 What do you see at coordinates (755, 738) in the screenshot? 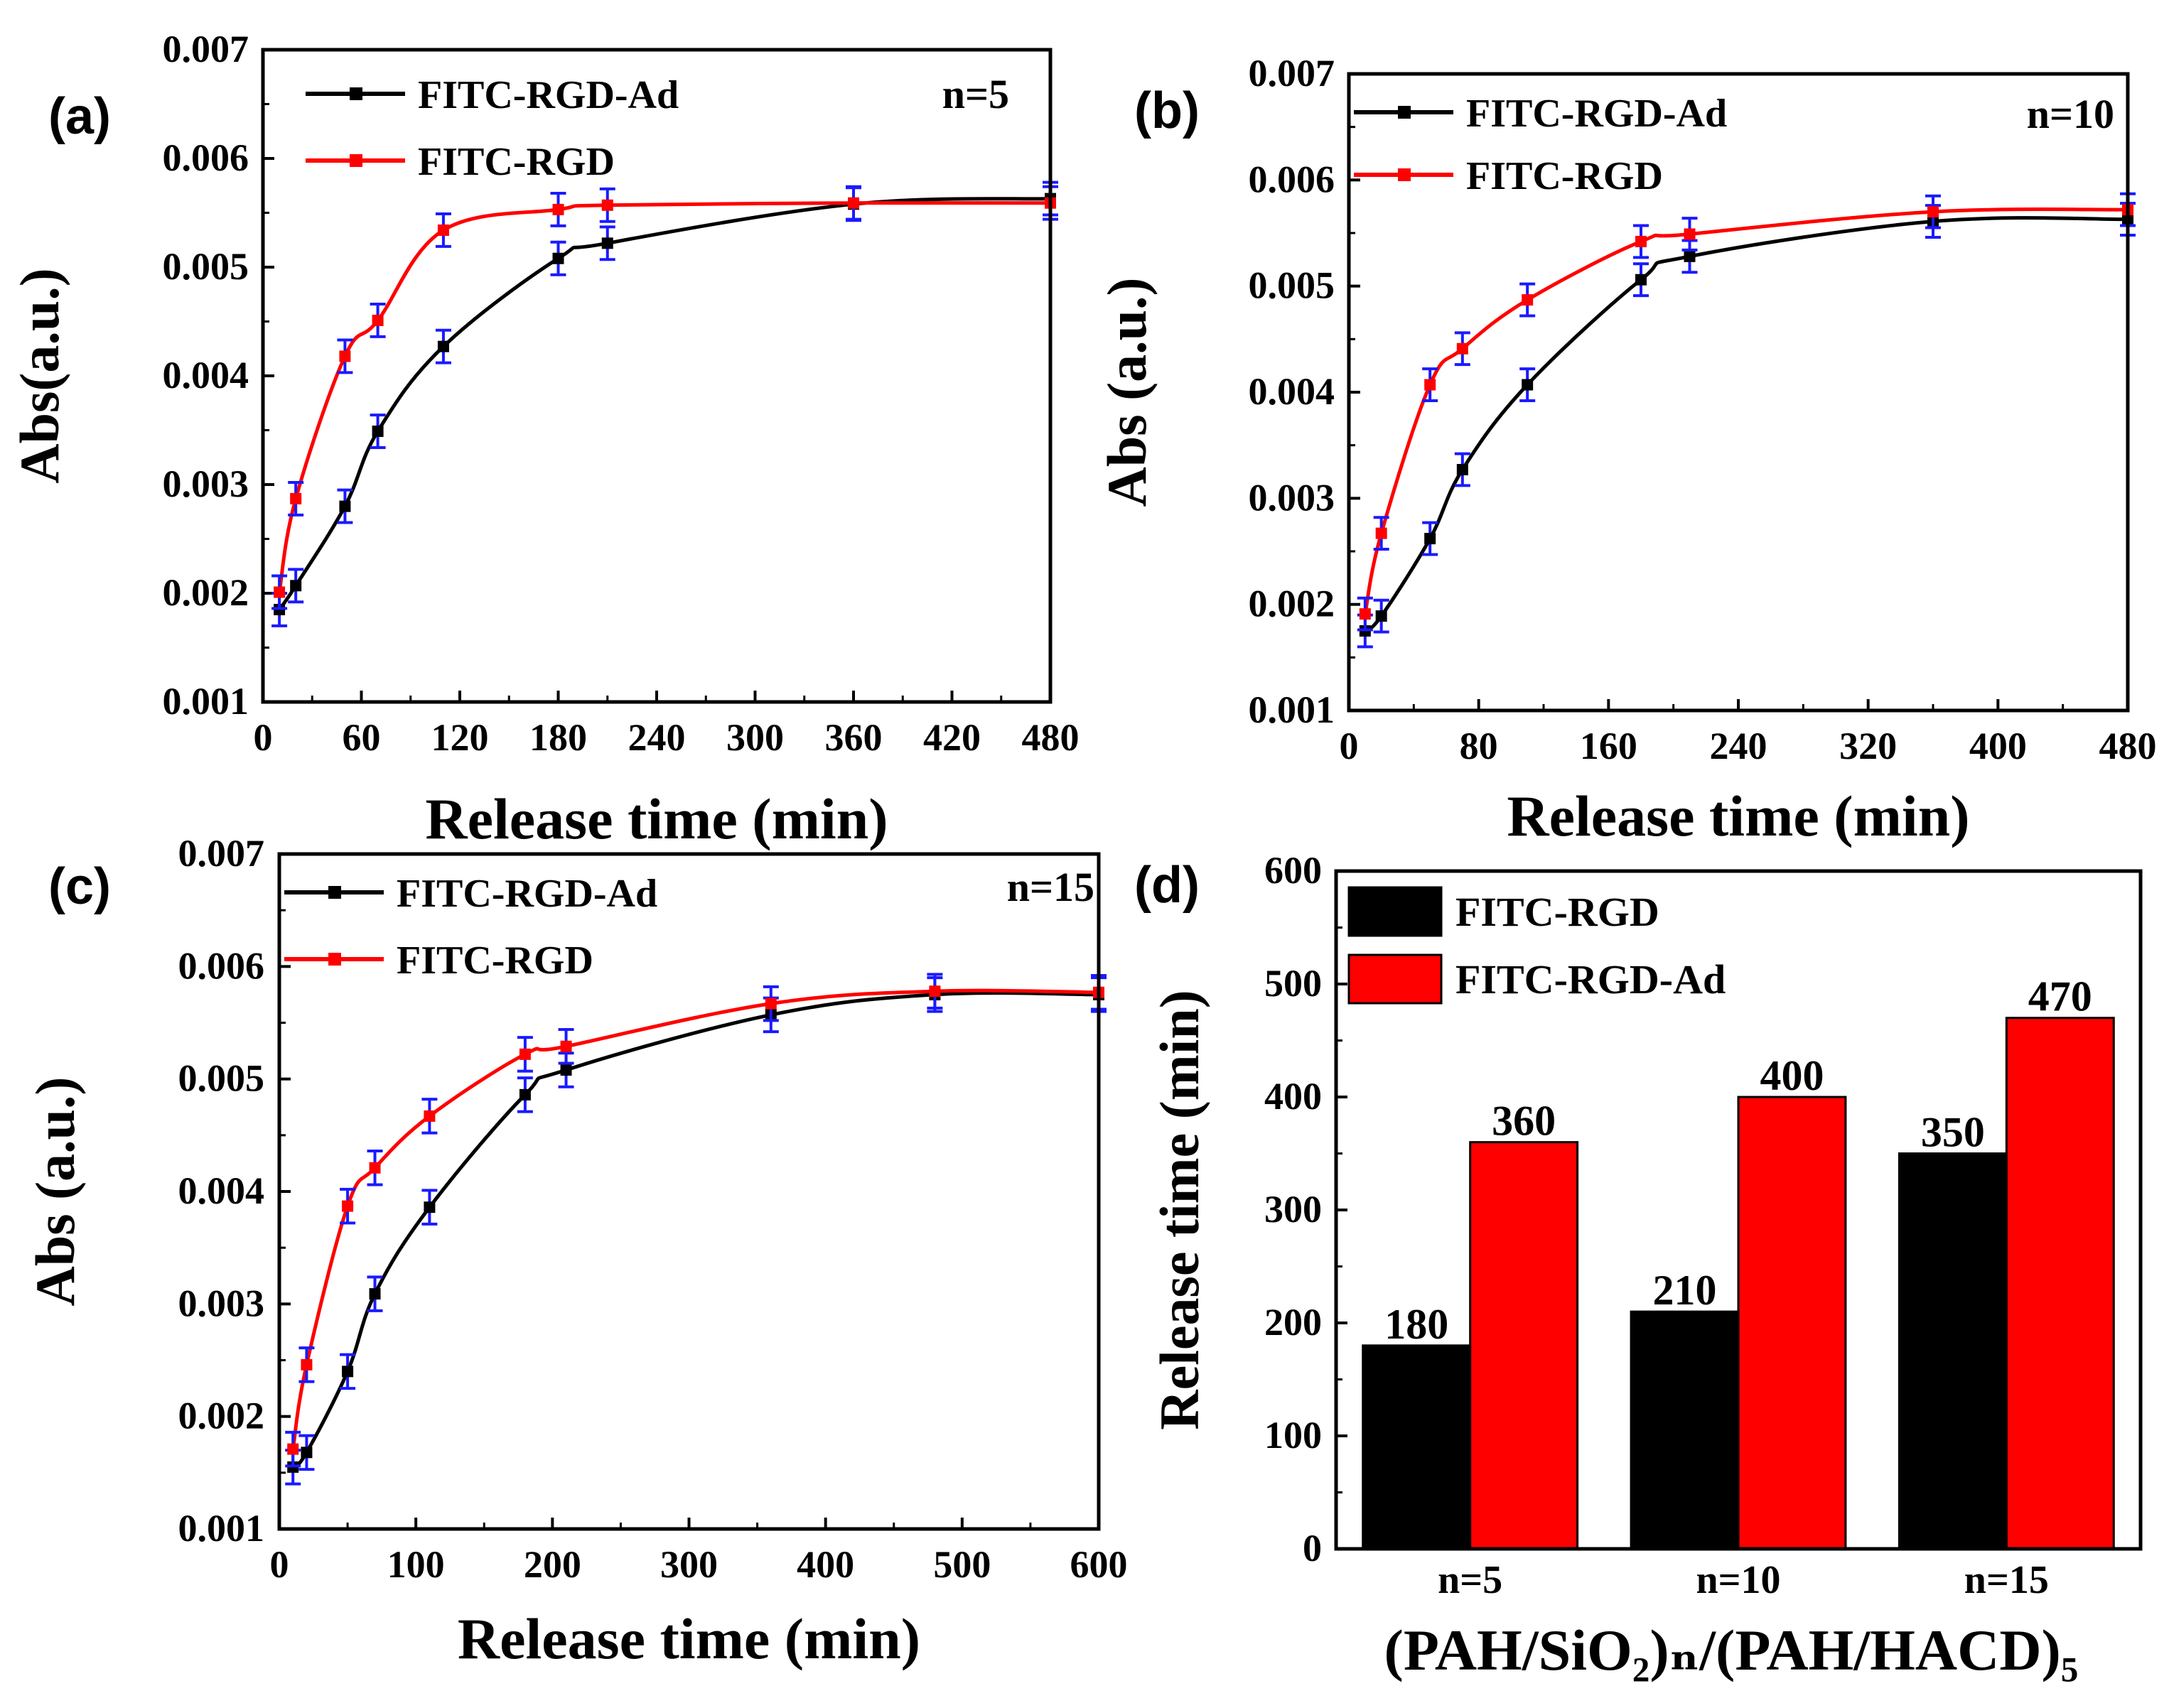
I see `x-tick-label: 300` at bounding box center [755, 738].